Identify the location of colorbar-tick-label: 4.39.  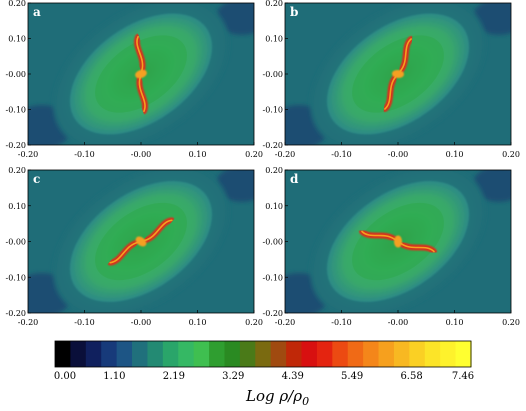
(293, 376).